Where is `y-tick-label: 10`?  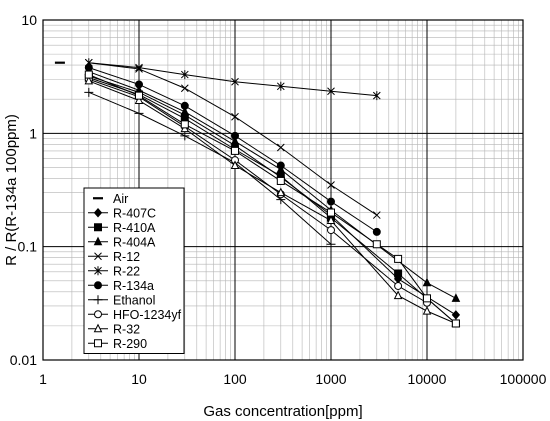
y-tick-label: 10 is located at coordinates (29, 20).